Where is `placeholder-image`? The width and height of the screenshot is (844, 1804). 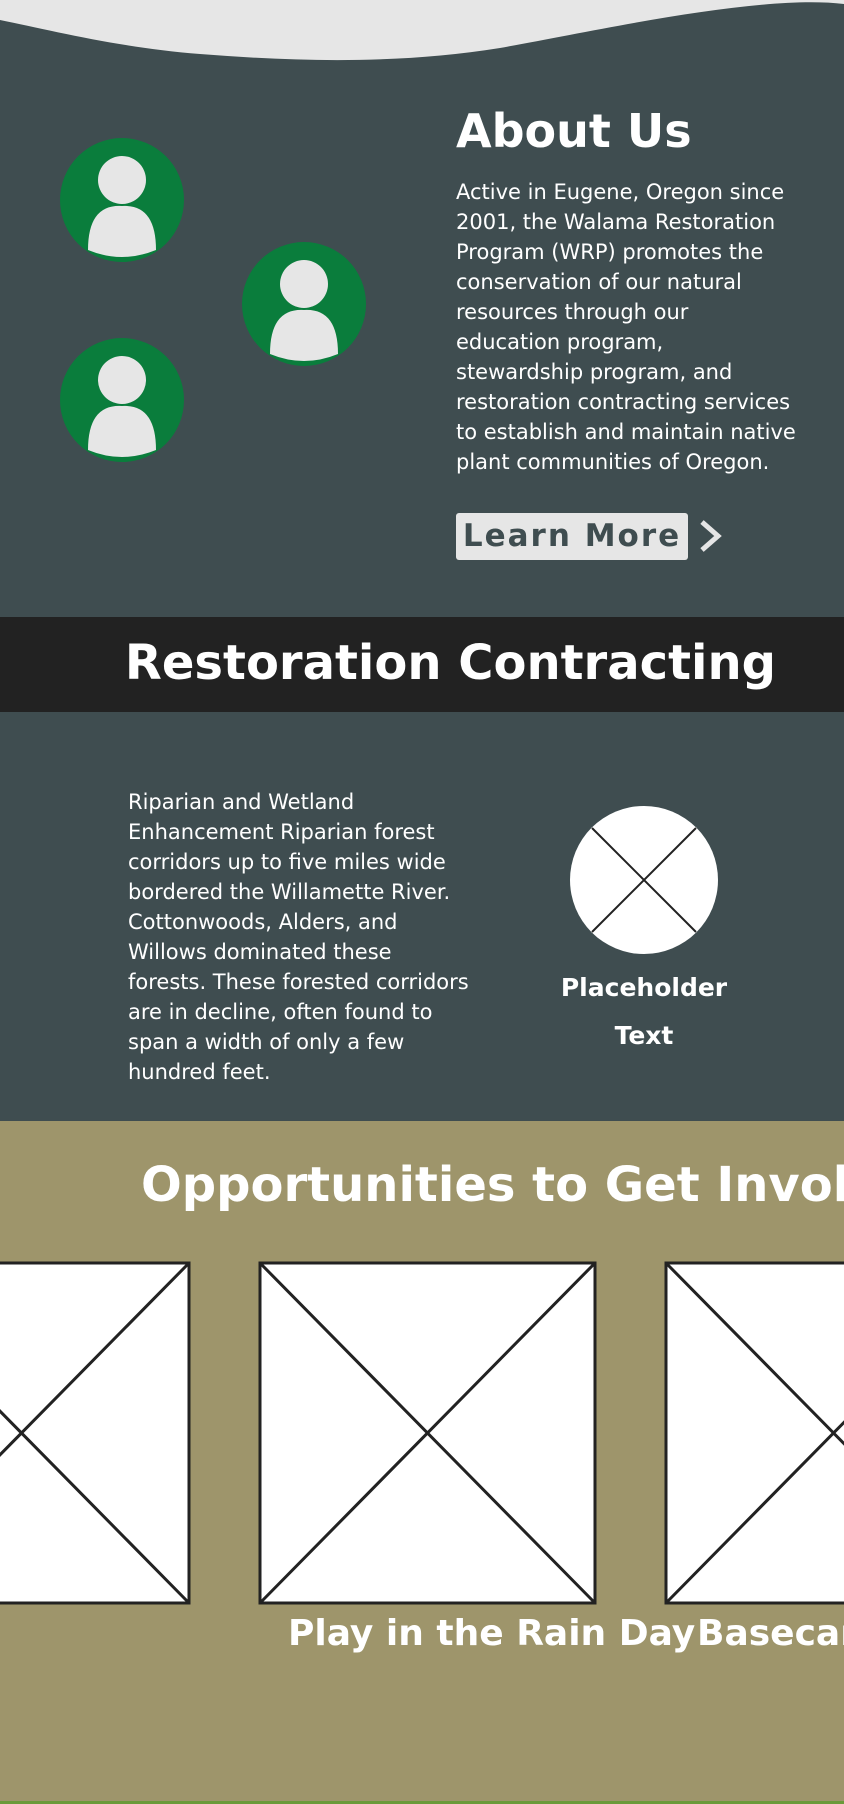
placeholder-image is located at coordinates (644, 880).